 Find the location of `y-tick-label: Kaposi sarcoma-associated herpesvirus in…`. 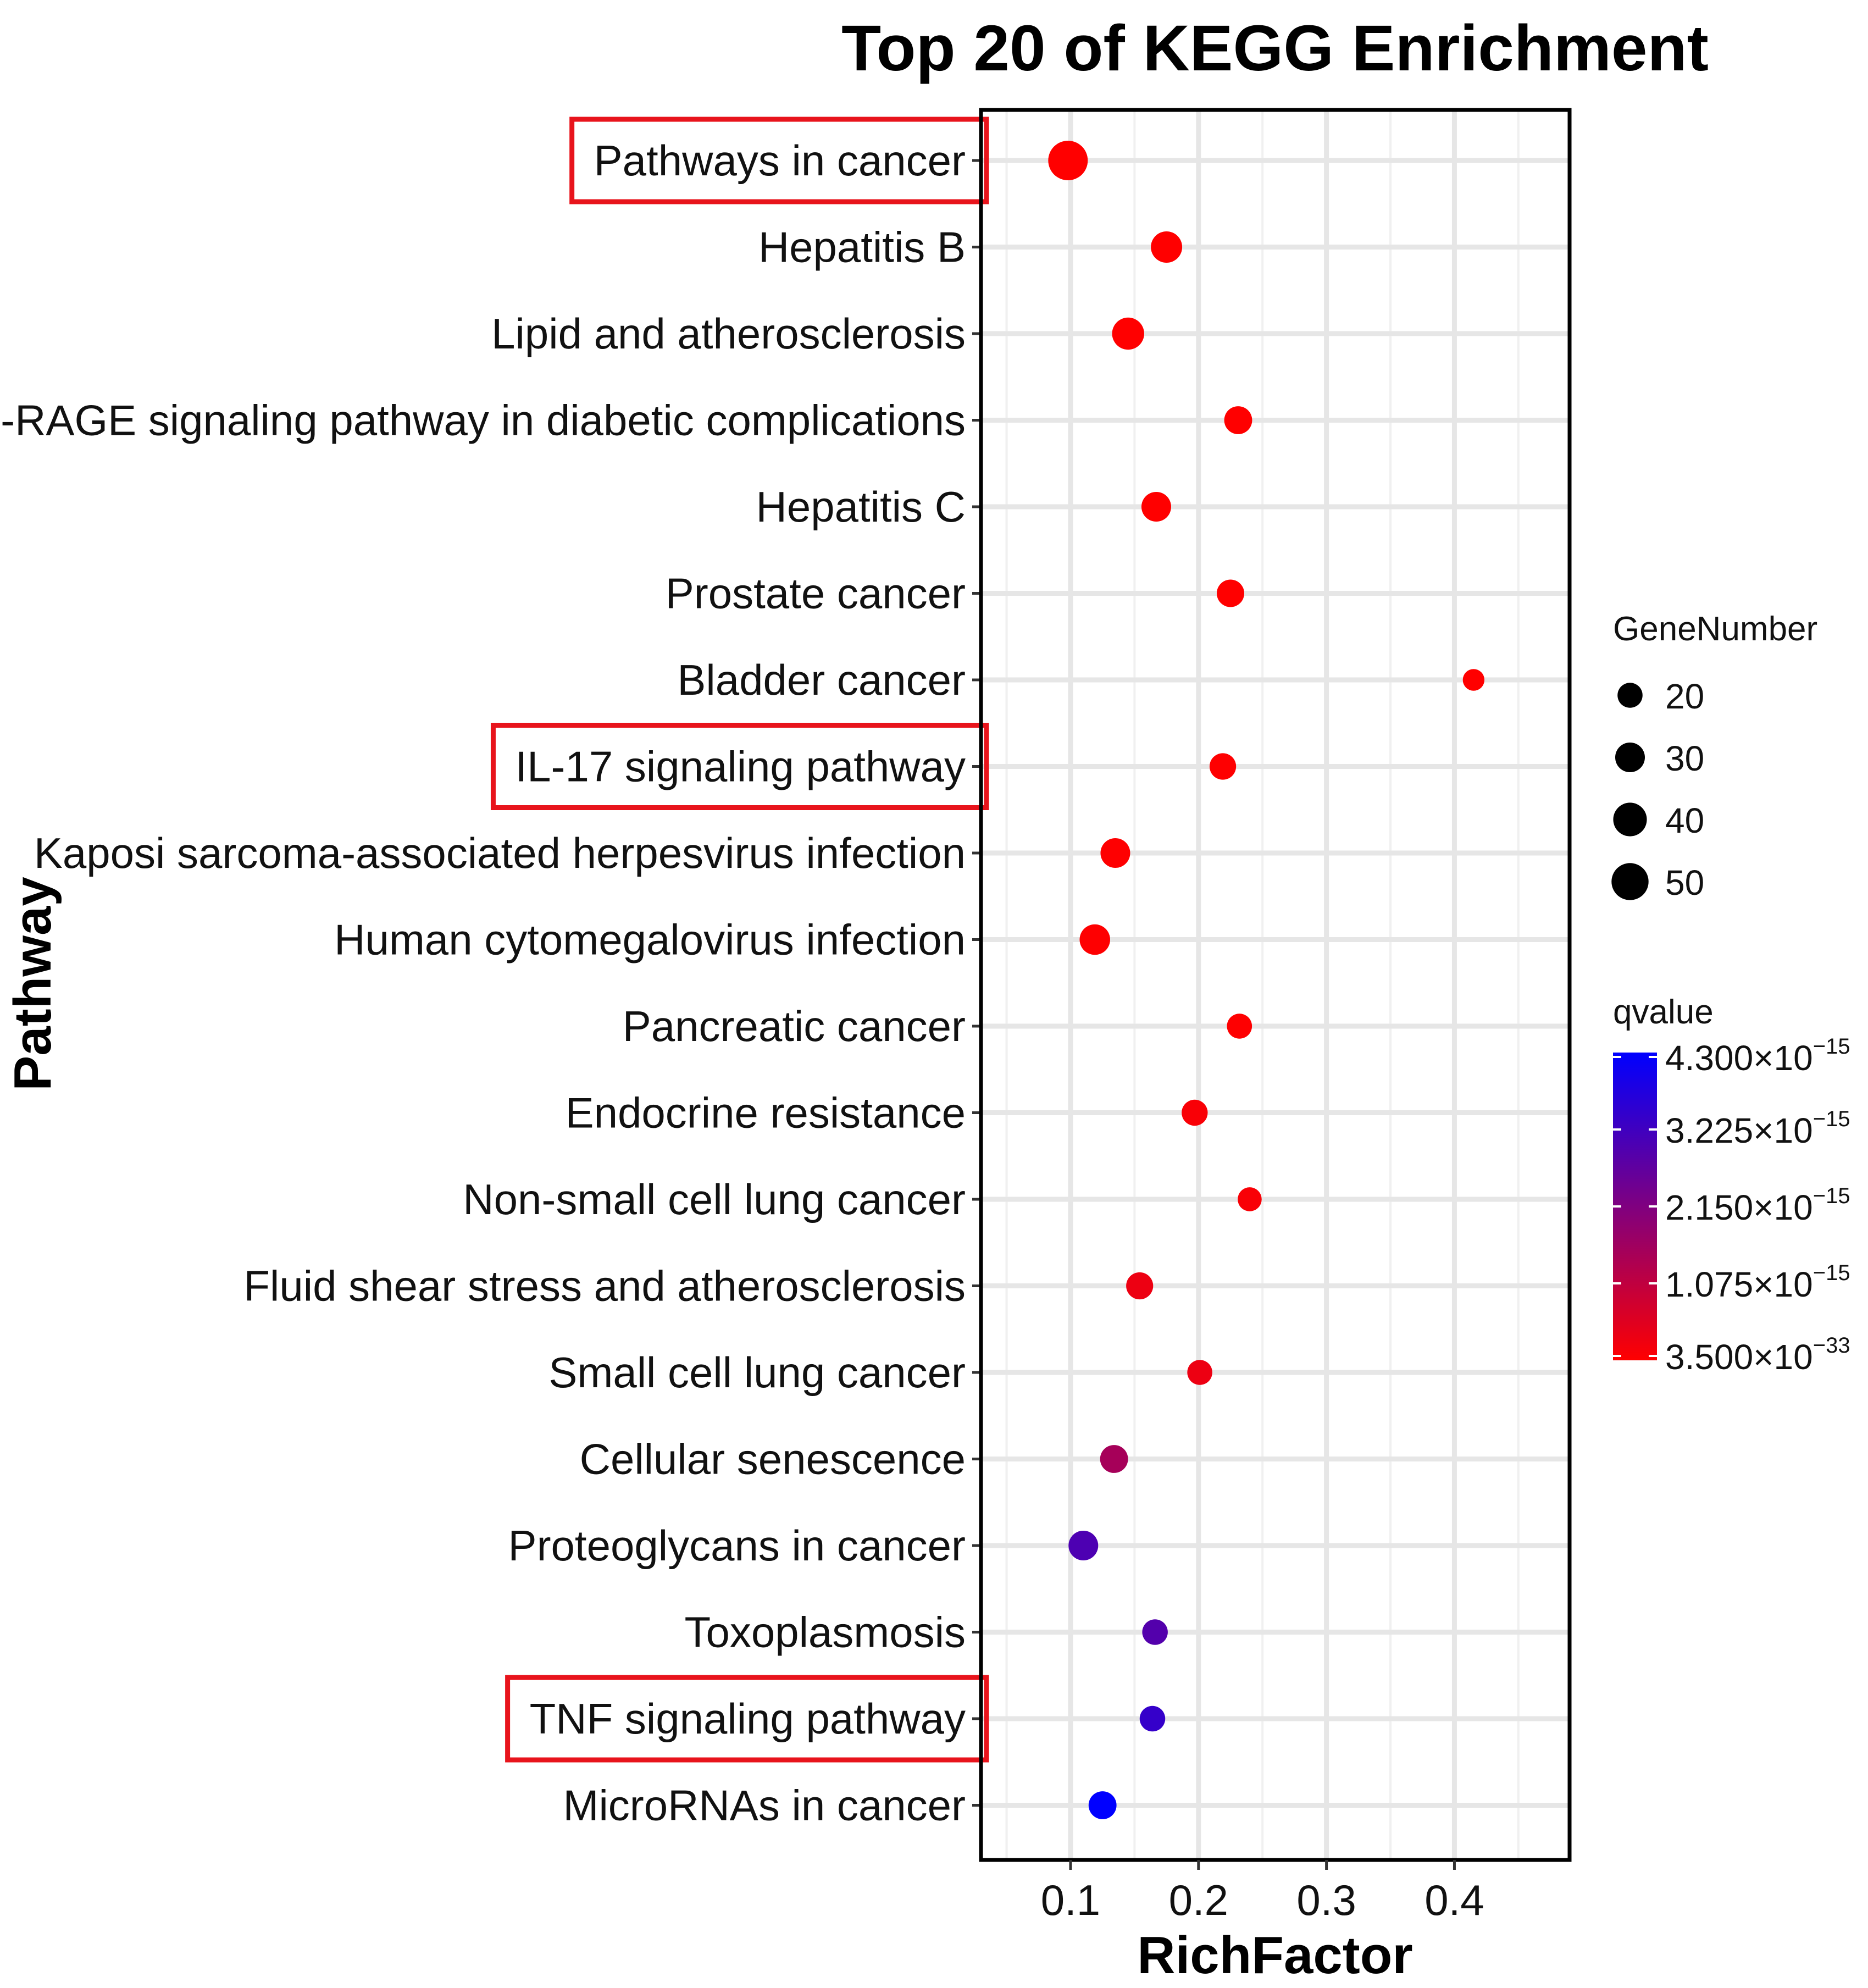

y-tick-label: Kaposi sarcoma-associated herpesvirus in… is located at coordinates (500, 853).